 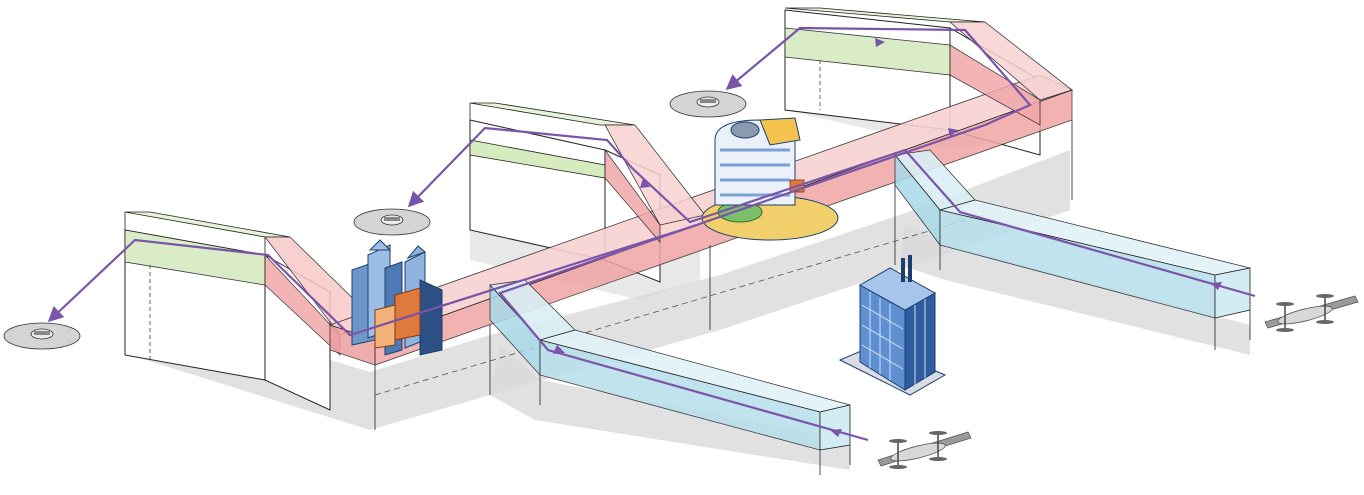 I want to click on left-vertipad, so click(x=42, y=336).